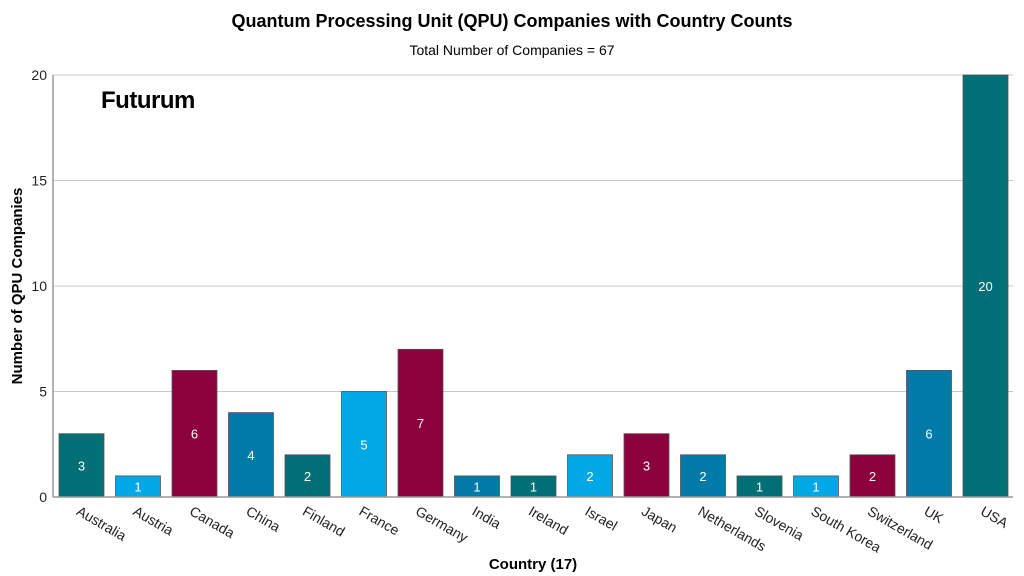  I want to click on bar-finland, so click(307, 476).